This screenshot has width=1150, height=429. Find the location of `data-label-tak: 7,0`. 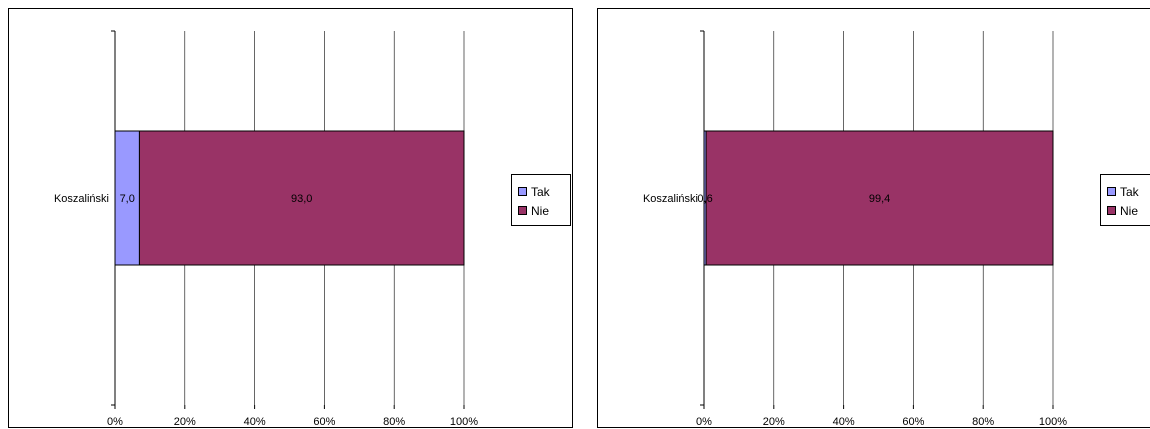

data-label-tak: 7,0 is located at coordinates (127, 199).